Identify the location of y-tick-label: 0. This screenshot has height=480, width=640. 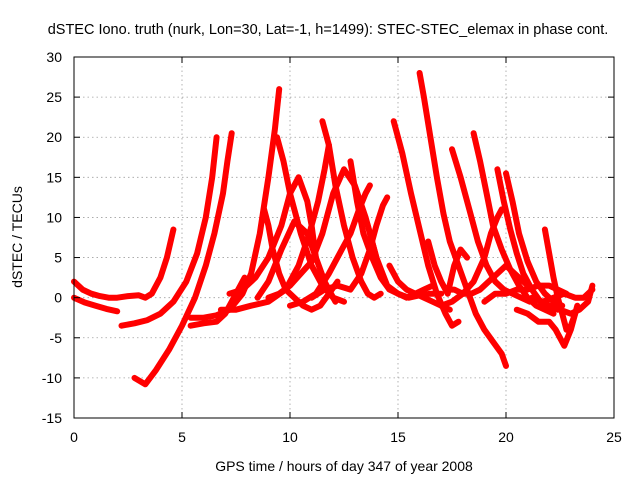
(58, 298).